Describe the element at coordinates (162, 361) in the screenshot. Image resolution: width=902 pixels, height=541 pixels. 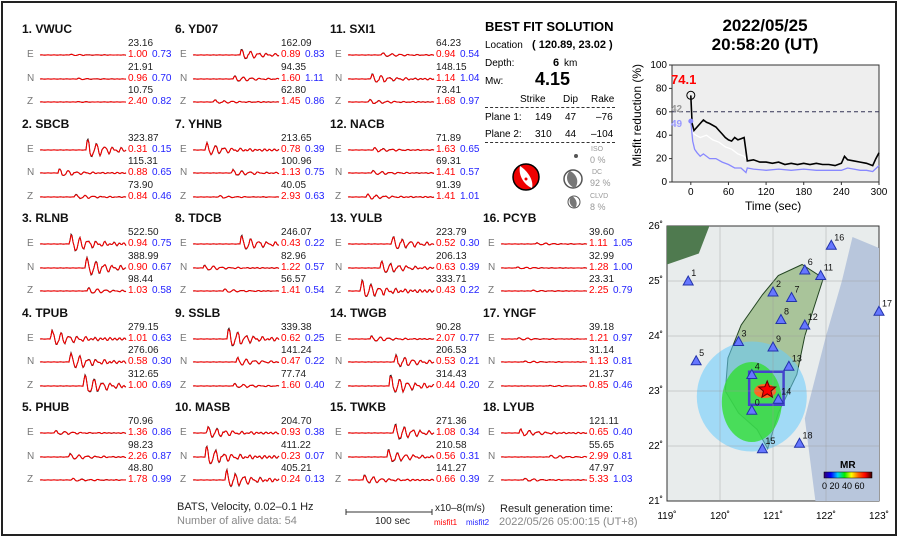
I see `misfit2-value: 0.30` at that location.